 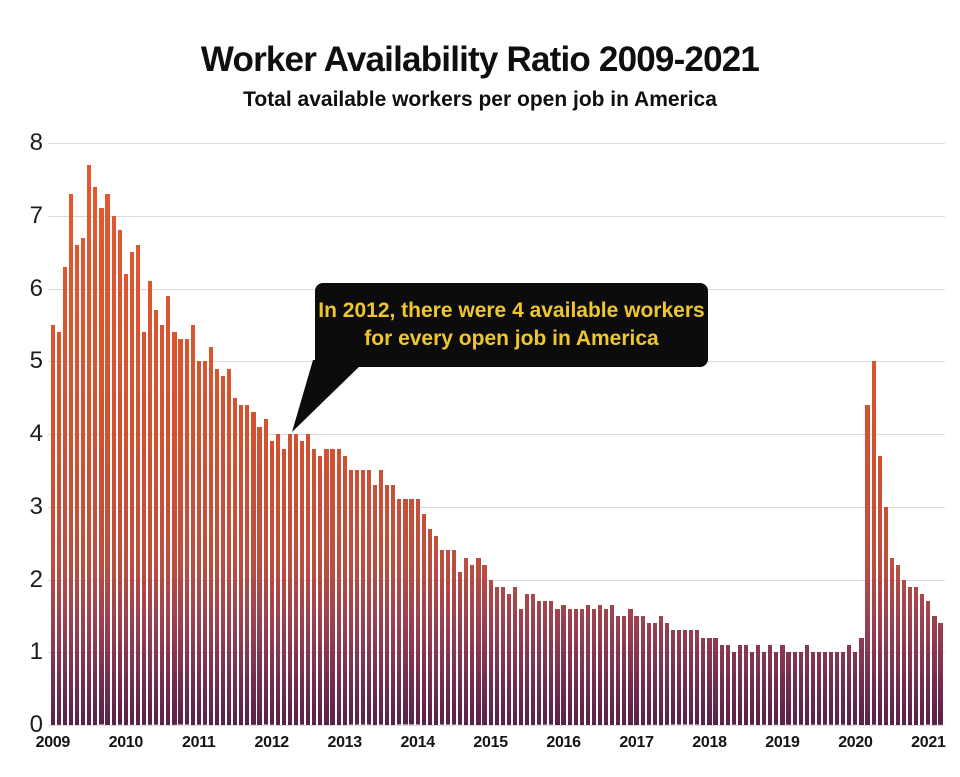 I want to click on x-axis-label-2012: 2012, so click(x=272, y=742).